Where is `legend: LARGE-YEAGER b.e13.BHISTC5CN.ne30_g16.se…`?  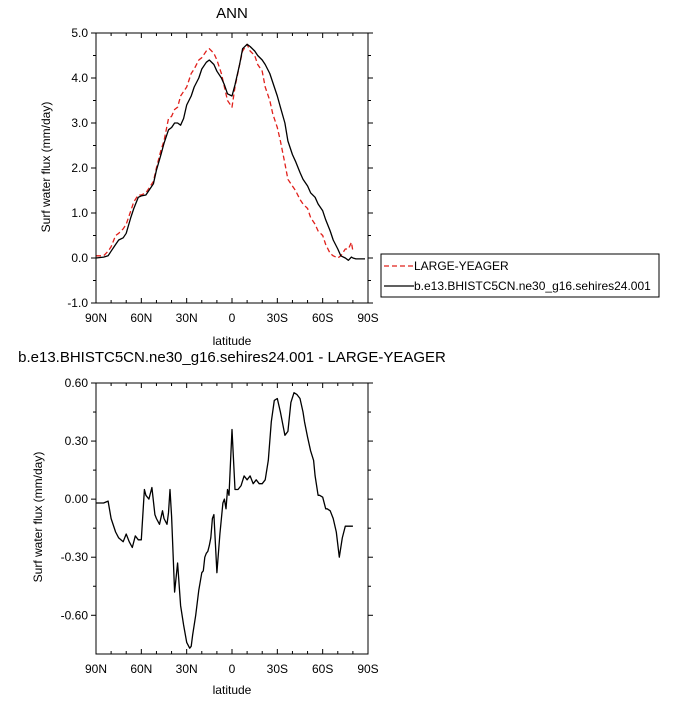 legend: LARGE-YEAGER b.e13.BHISTC5CN.ne30_g16.se… is located at coordinates (520, 275).